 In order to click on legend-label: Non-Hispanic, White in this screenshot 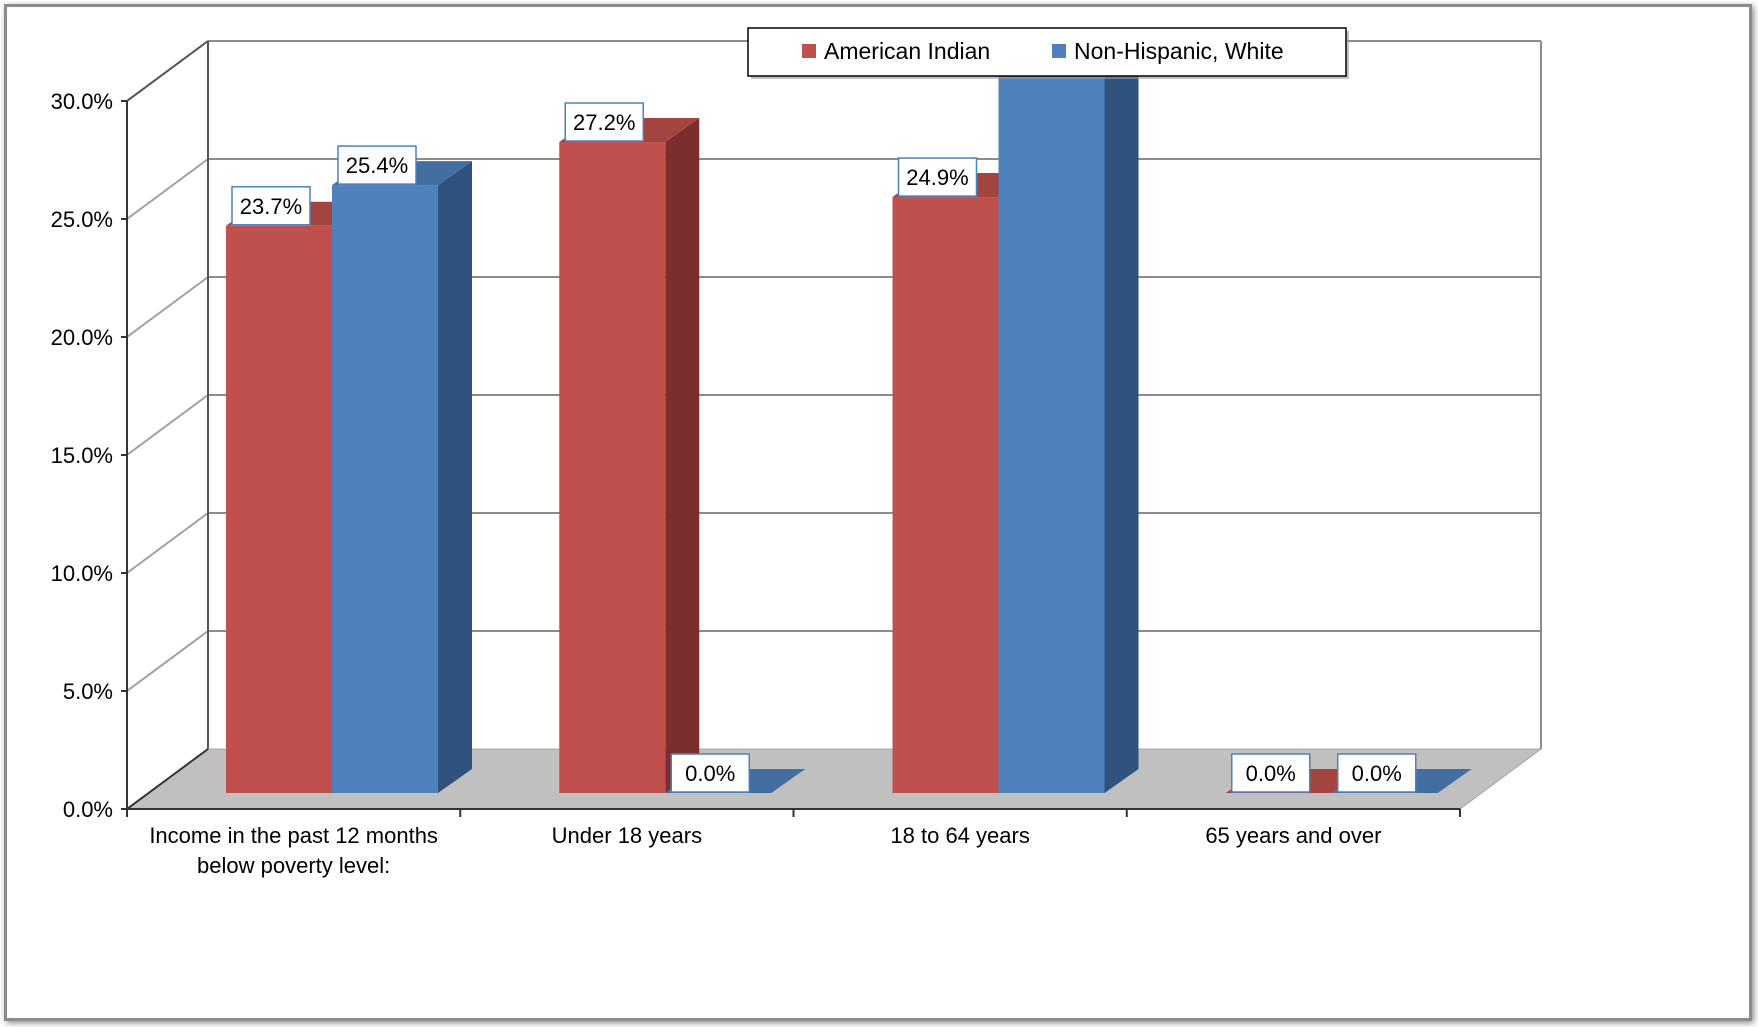, I will do `click(1179, 51)`.